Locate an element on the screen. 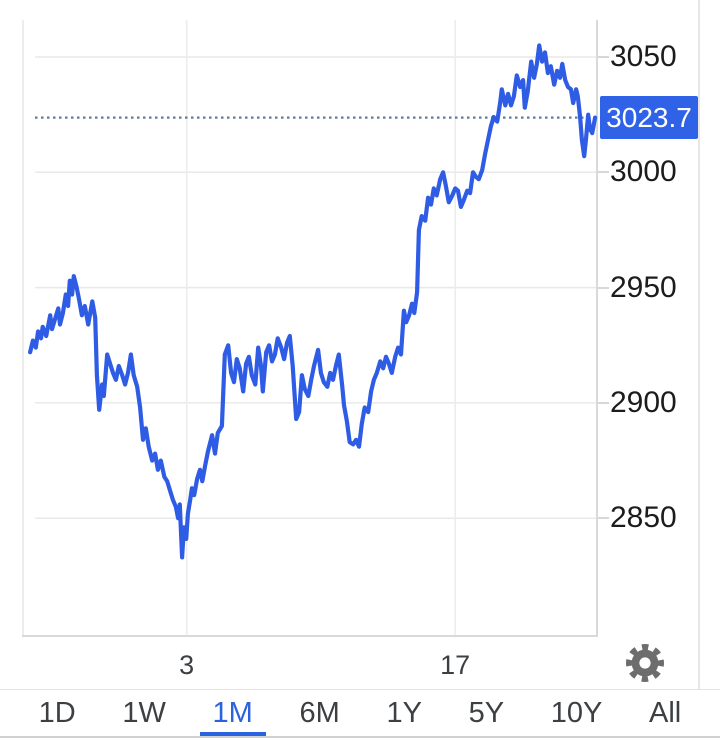 This screenshot has height=748, width=720. tab-1m: 1M is located at coordinates (233, 713).